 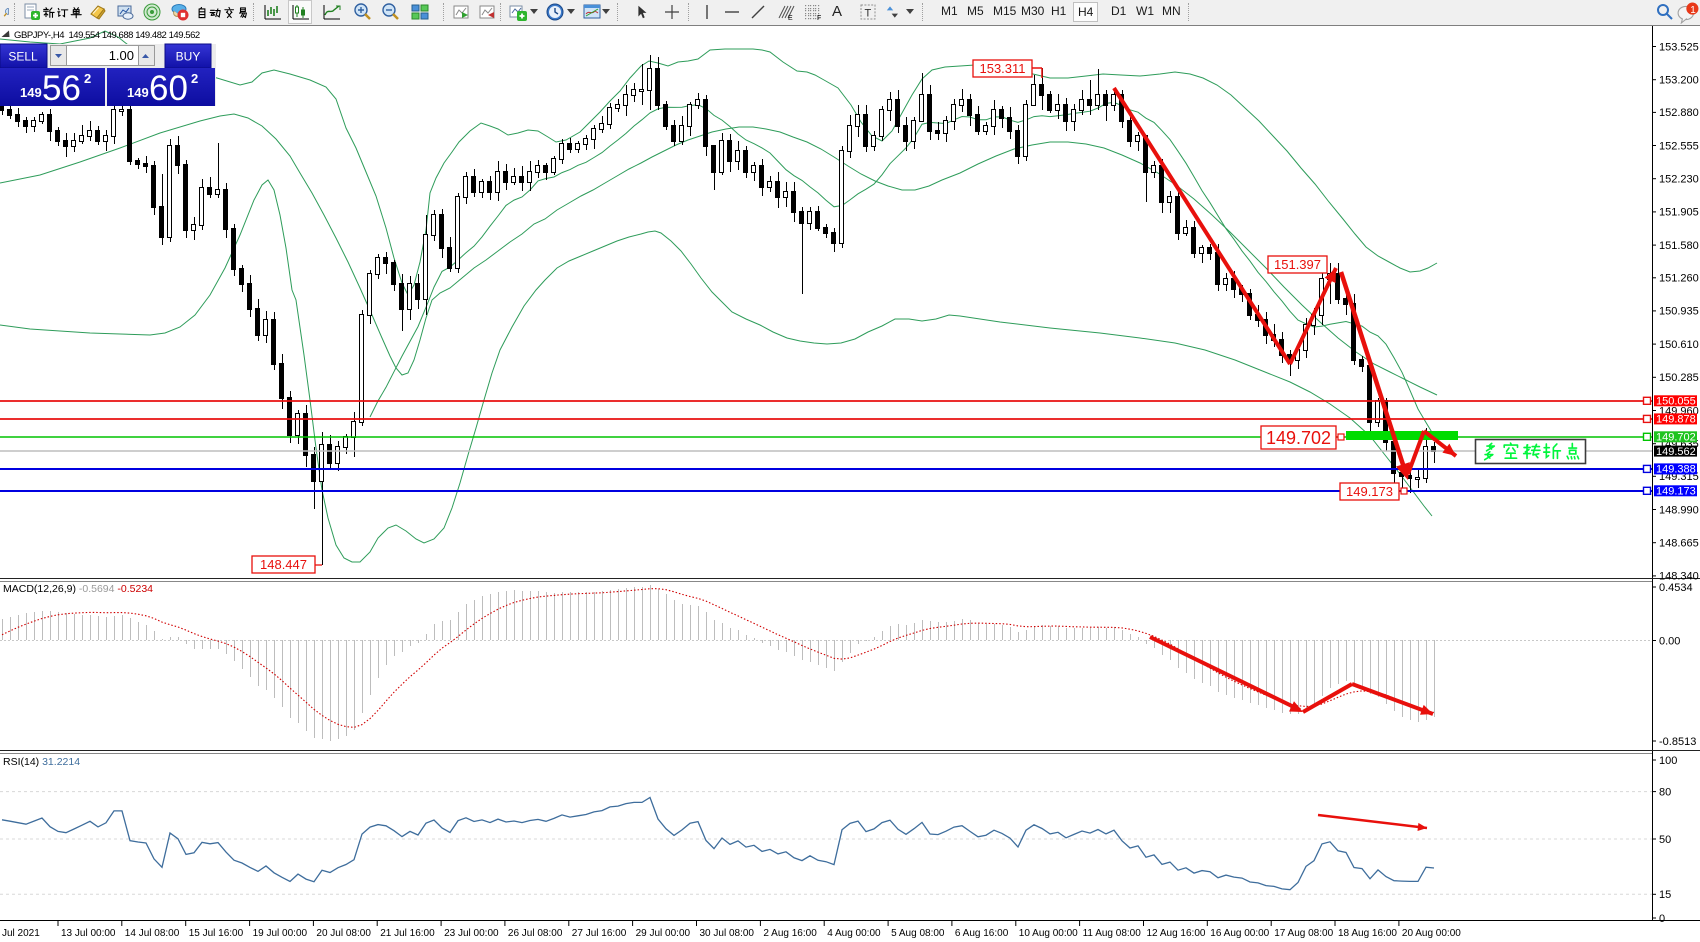 I want to click on svg-text: 29 Jul 00:00, so click(x=663, y=933).